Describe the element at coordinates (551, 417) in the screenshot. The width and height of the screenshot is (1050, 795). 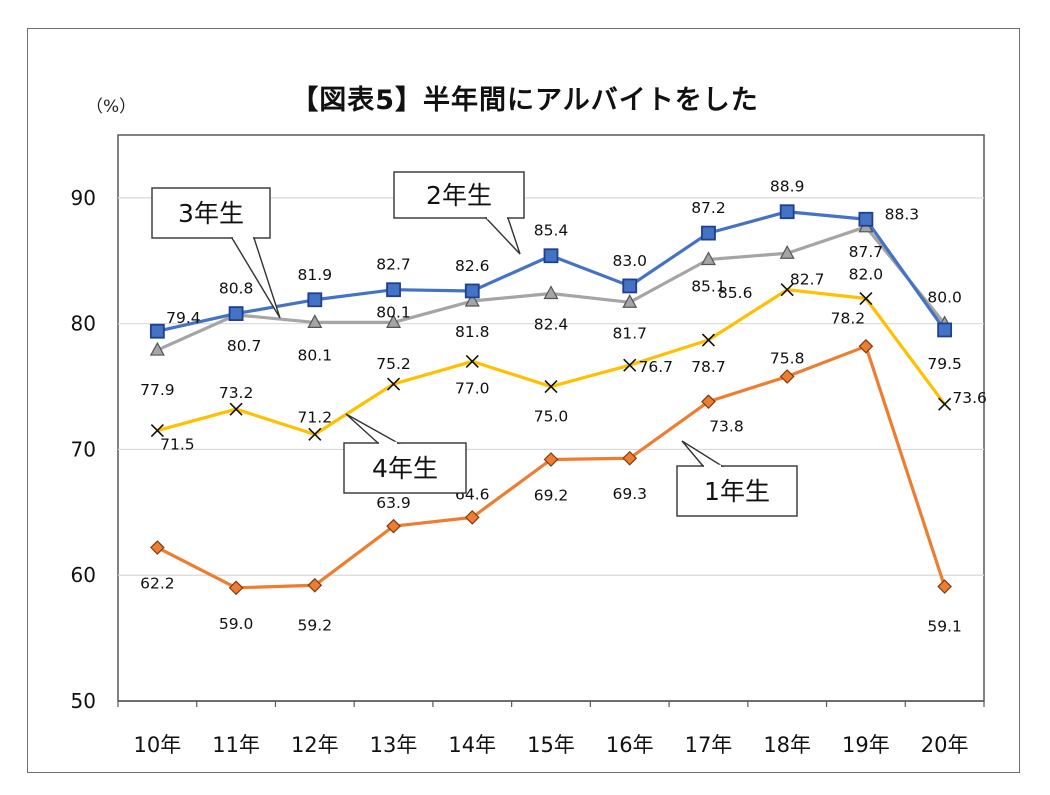
I see `data-label: 75.0` at that location.